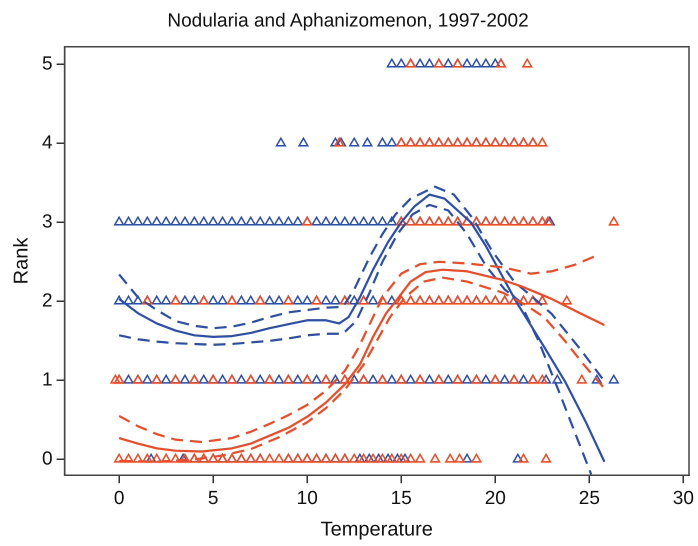  What do you see at coordinates (683, 498) in the screenshot?
I see `x-tick-label: 30` at bounding box center [683, 498].